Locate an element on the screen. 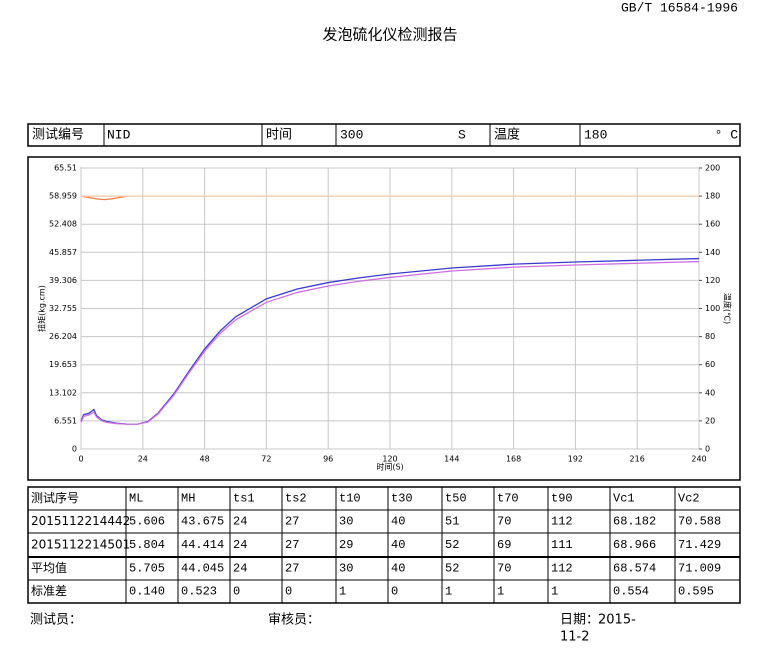 The width and height of the screenshot is (763, 671). table-cell: 0.523 is located at coordinates (199, 592).